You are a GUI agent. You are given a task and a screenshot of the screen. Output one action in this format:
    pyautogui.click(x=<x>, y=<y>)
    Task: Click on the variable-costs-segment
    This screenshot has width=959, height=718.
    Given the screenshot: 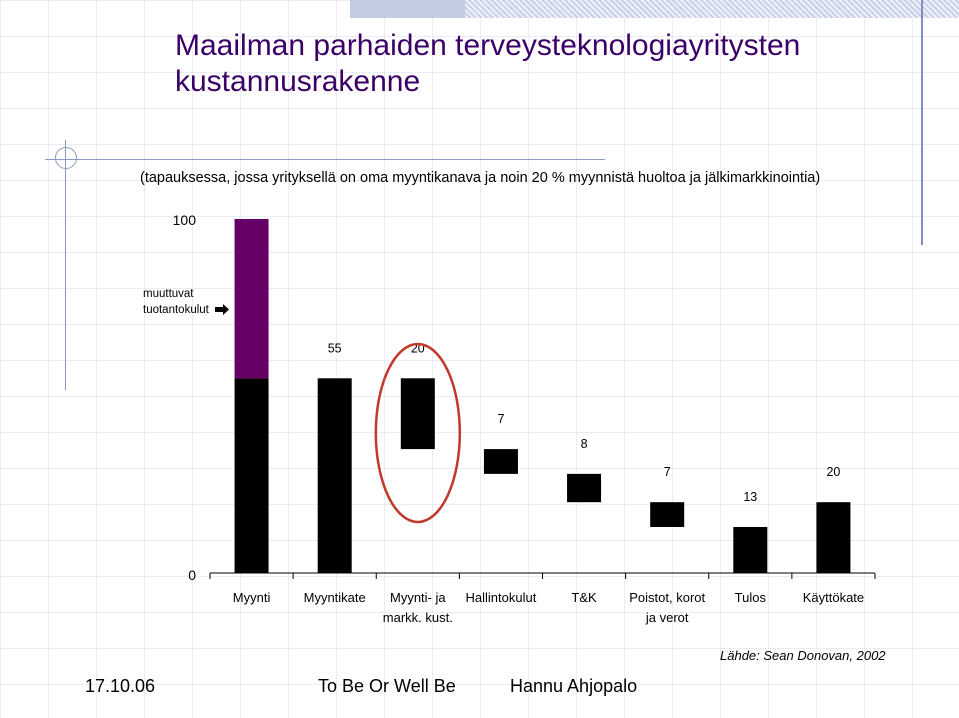 What is the action you would take?
    pyautogui.click(x=251, y=299)
    